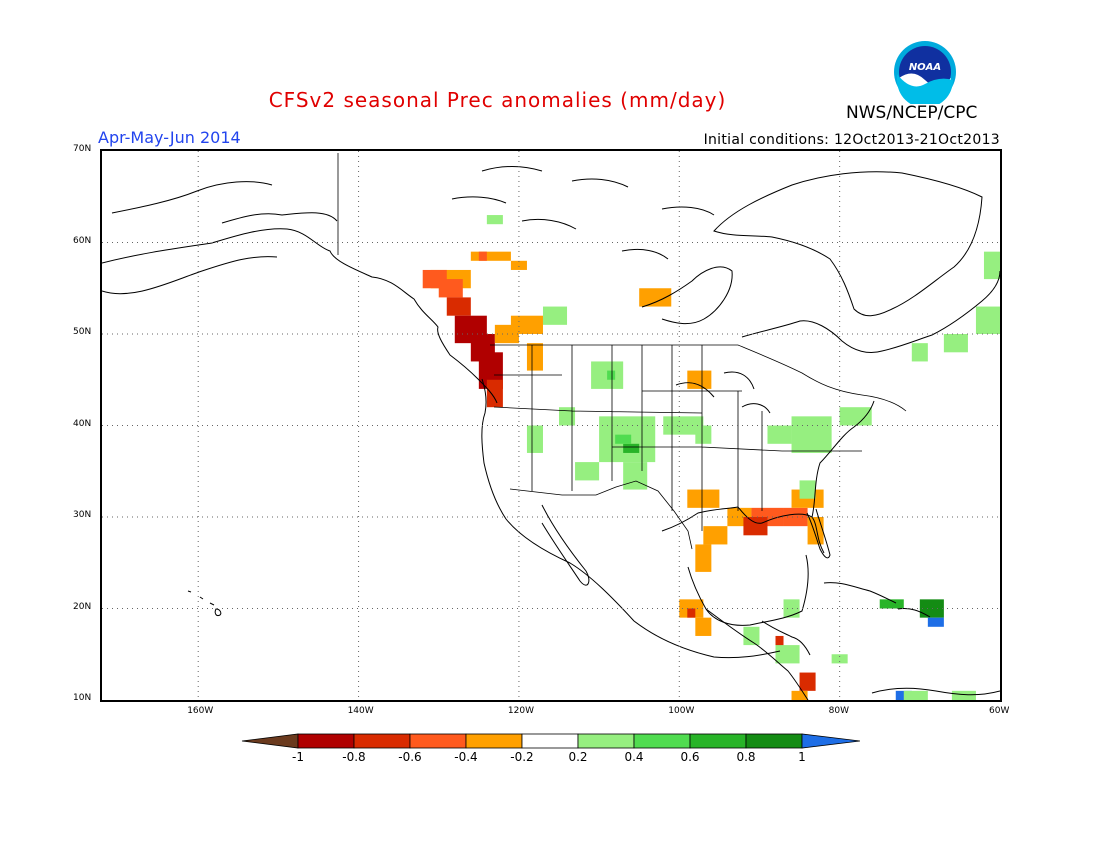 The height and width of the screenshot is (850, 1100). What do you see at coordinates (82, 698) in the screenshot?
I see `lat-tick-label: 10N` at bounding box center [82, 698].